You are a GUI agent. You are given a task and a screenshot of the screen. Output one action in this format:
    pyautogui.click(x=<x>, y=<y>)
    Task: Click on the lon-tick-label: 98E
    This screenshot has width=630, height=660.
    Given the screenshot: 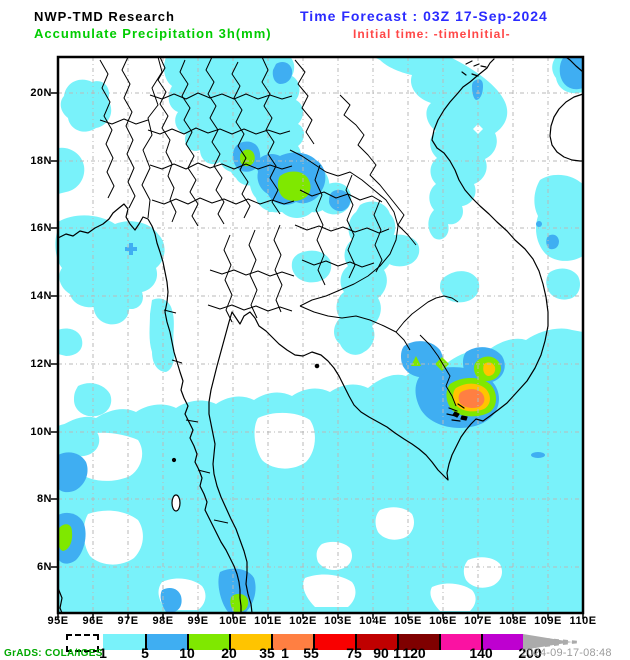 What is the action you would take?
    pyautogui.click(x=163, y=621)
    